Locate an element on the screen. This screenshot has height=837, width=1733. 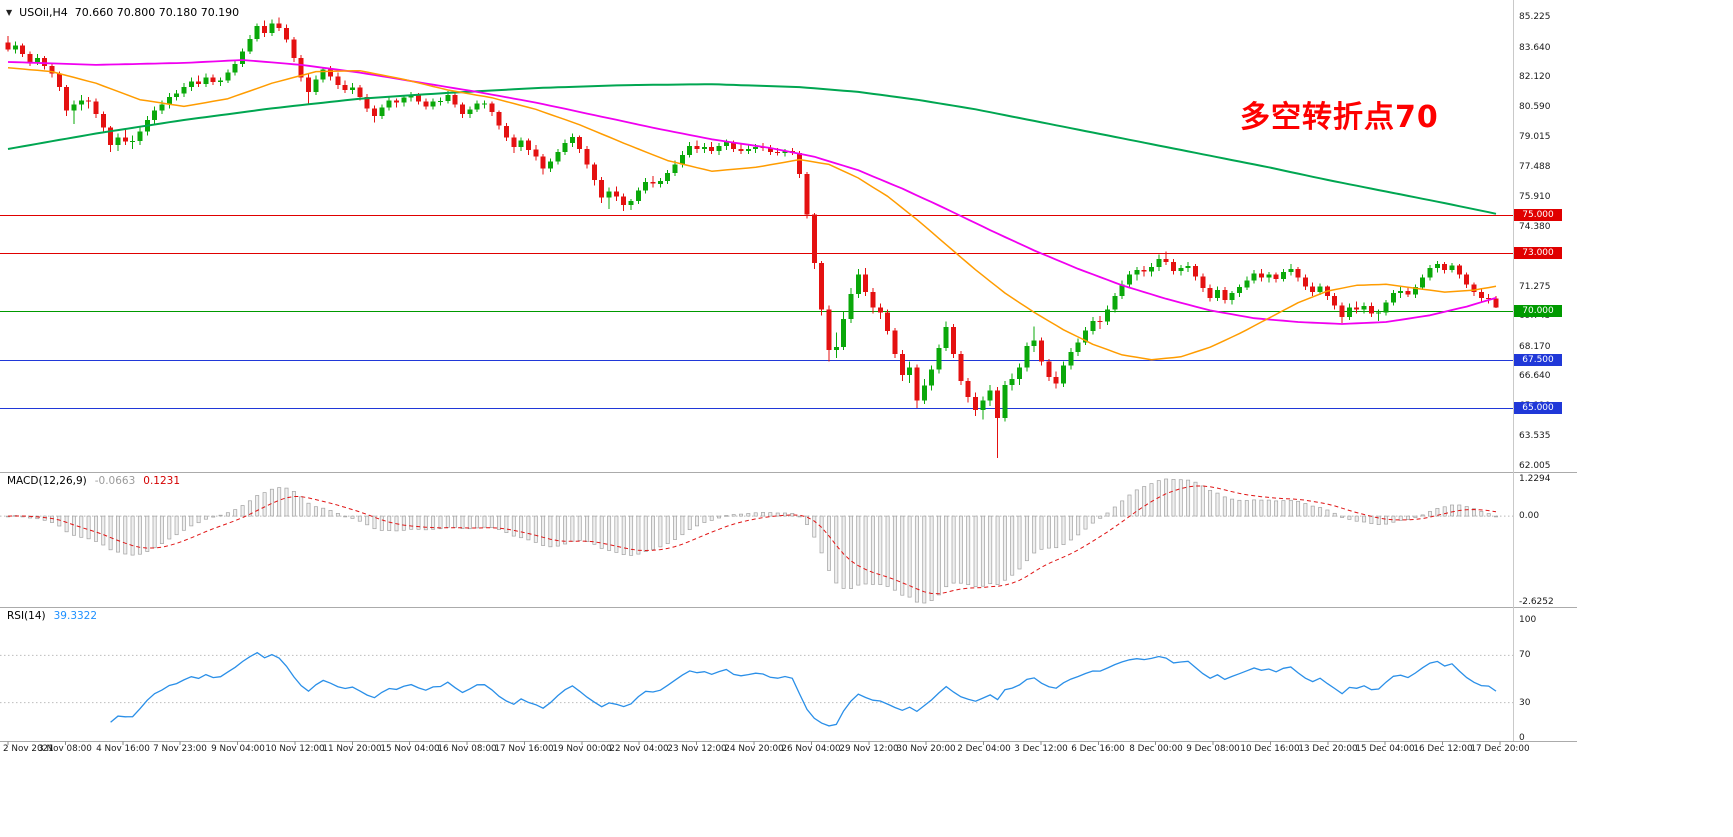
time-axis-label: 26 Nov 04:00 is located at coordinates (811, 749).